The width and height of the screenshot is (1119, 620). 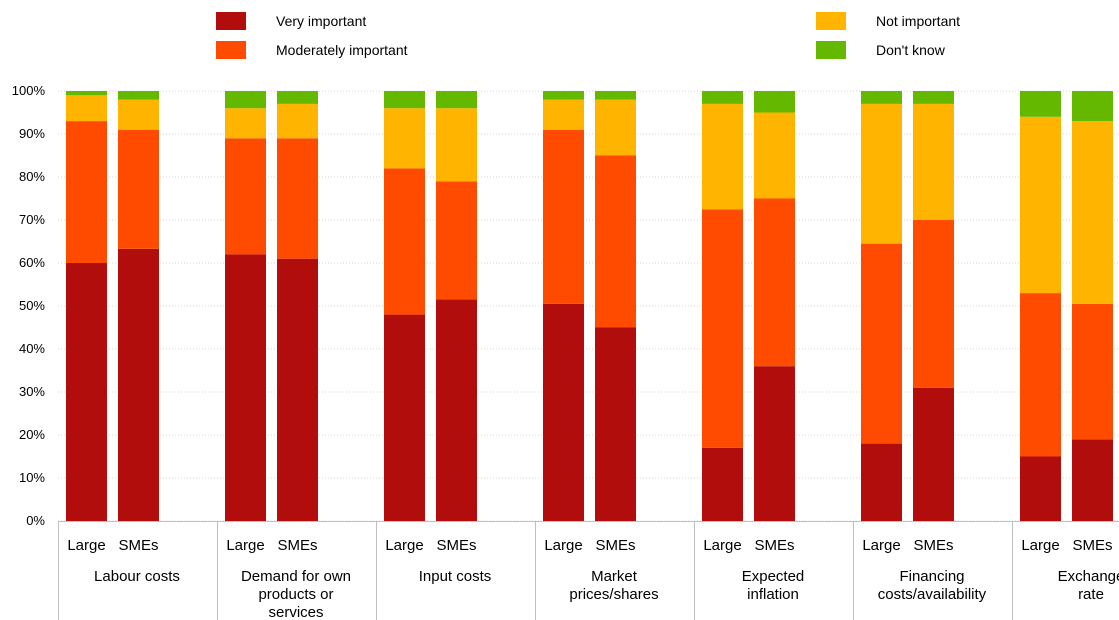 I want to click on legend-label: Moderately important, so click(x=342, y=50).